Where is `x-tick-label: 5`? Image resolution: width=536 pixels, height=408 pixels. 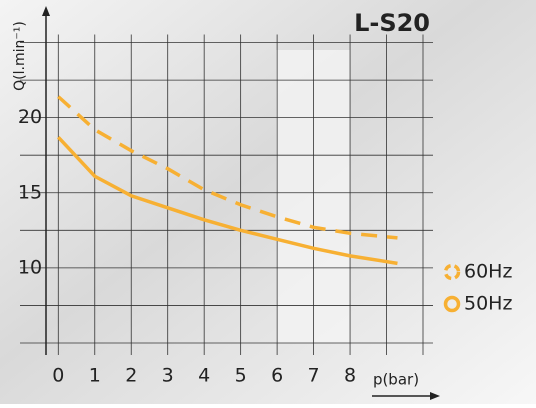 x-tick-label: 5 is located at coordinates (241, 376).